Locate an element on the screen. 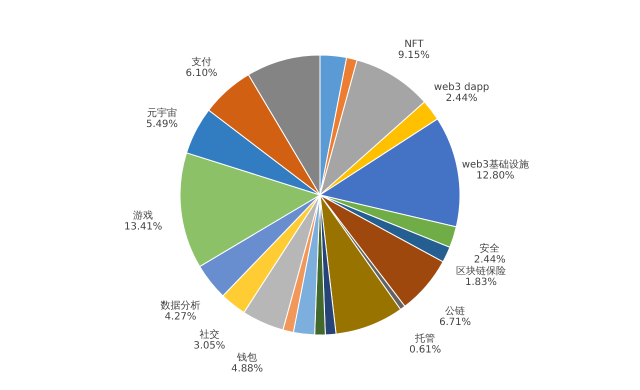 This screenshot has width=640, height=390. slice-label: NFT is located at coordinates (414, 44).